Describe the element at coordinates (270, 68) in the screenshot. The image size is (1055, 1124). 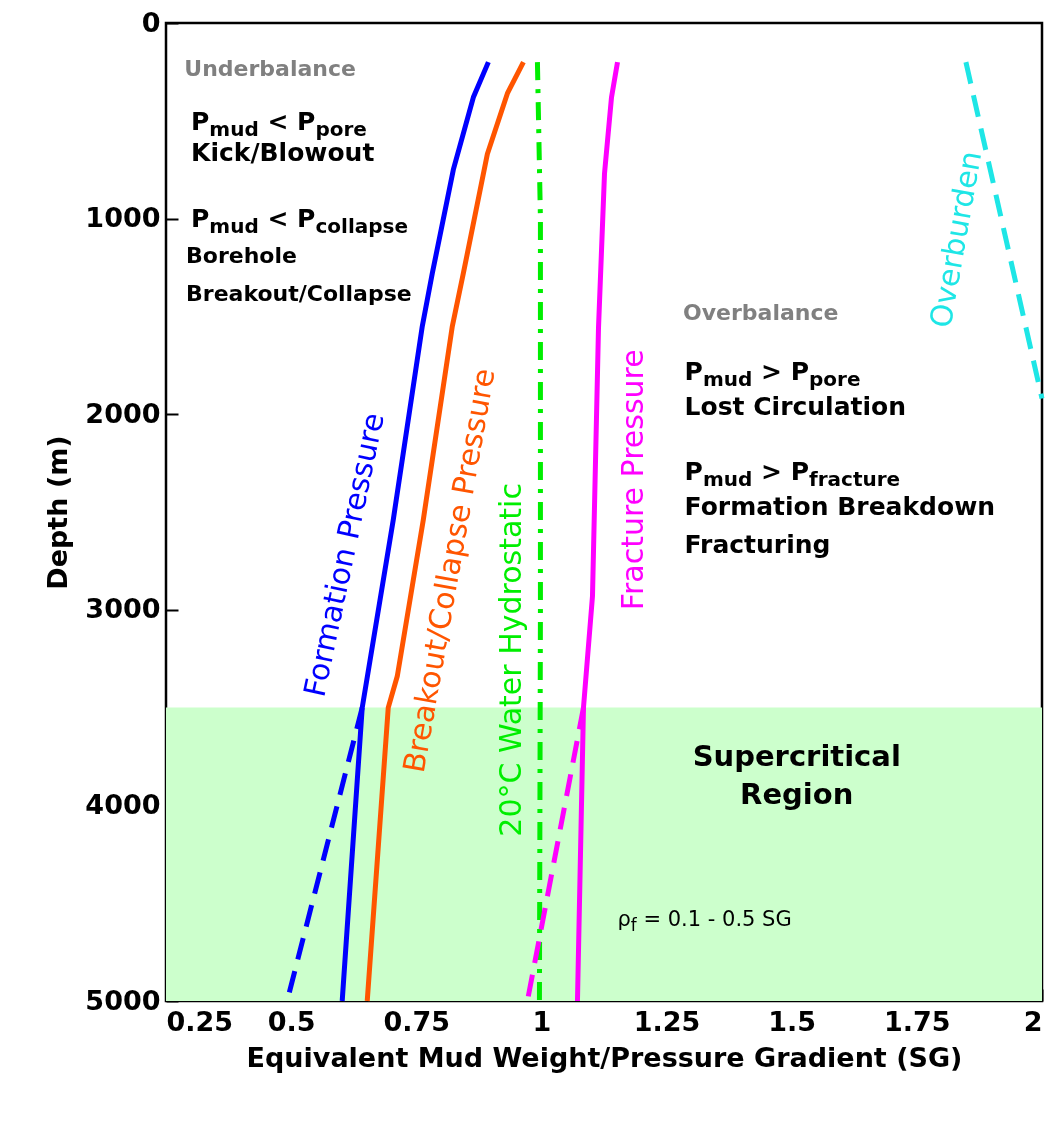
I see `annotation: Underbalance` at that location.